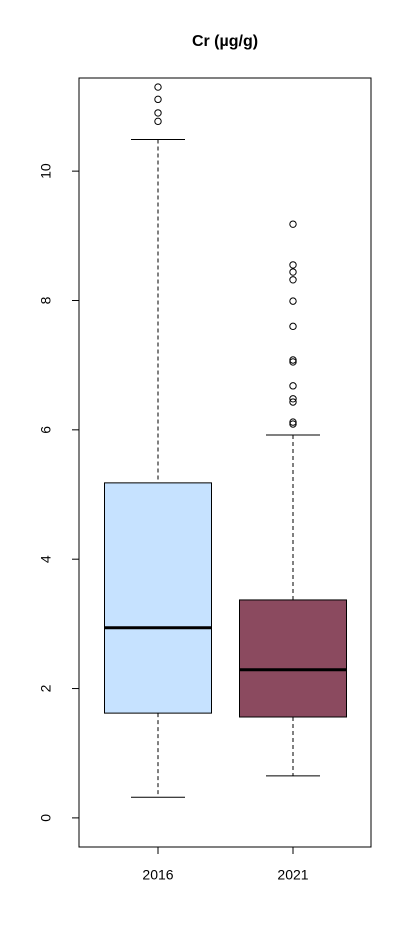 The image size is (412, 945). I want to click on x-tick-label: 2016, so click(157, 875).